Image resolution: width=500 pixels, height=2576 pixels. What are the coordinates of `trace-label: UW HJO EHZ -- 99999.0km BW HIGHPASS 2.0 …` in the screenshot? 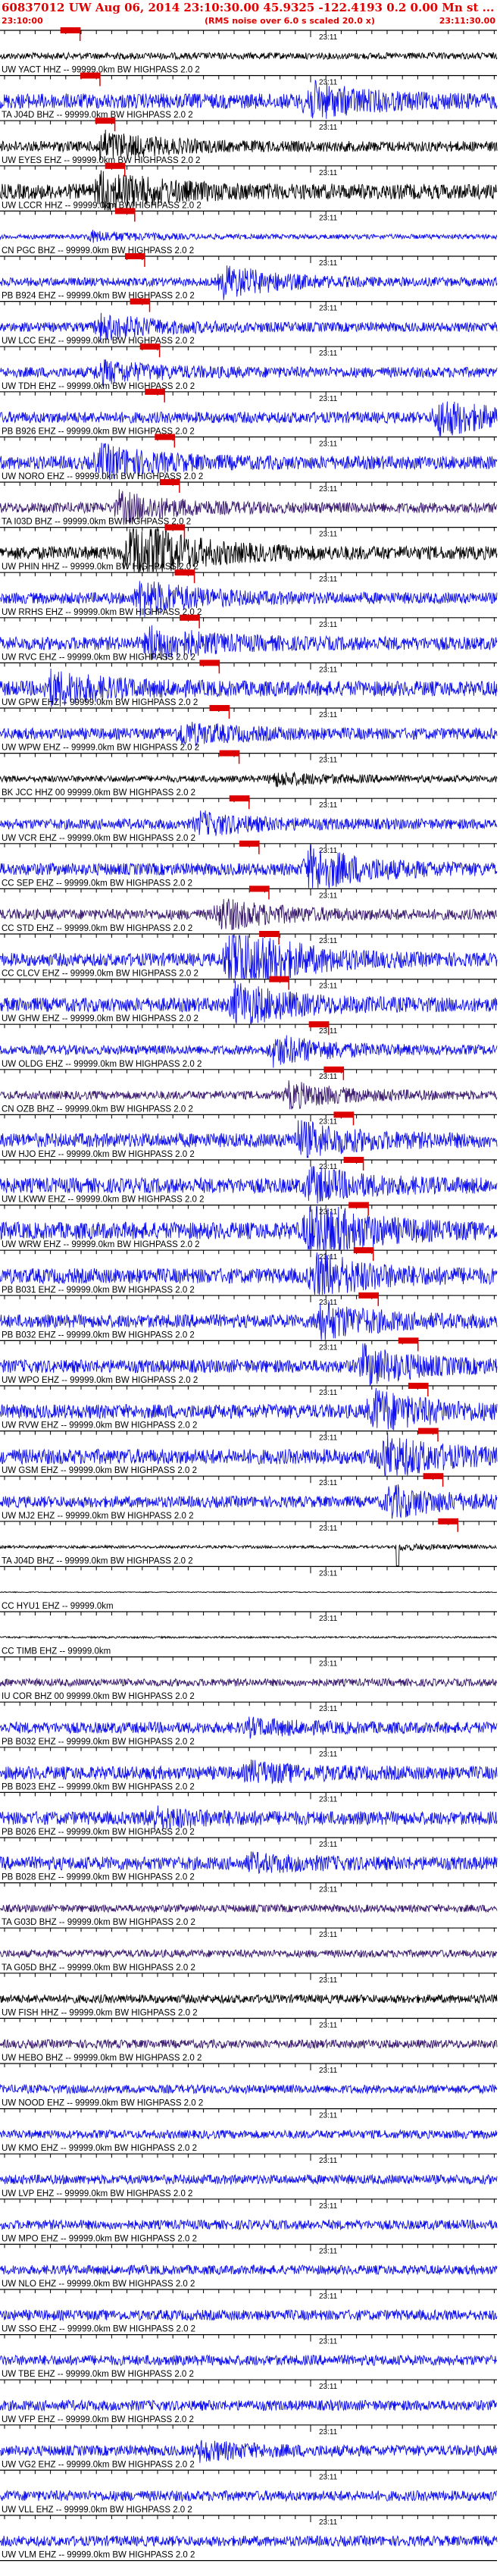 It's located at (98, 1154).